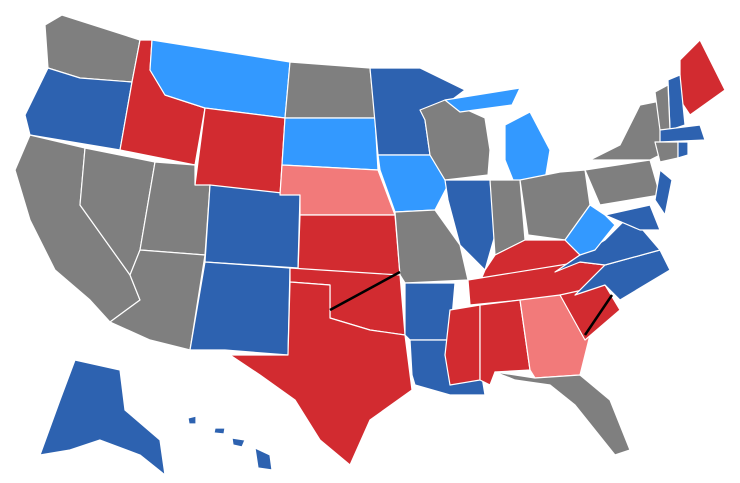 Image resolution: width=740 pixels, height=483 pixels. Describe the element at coordinates (157, 300) in the screenshot. I see `state-AZ` at that location.